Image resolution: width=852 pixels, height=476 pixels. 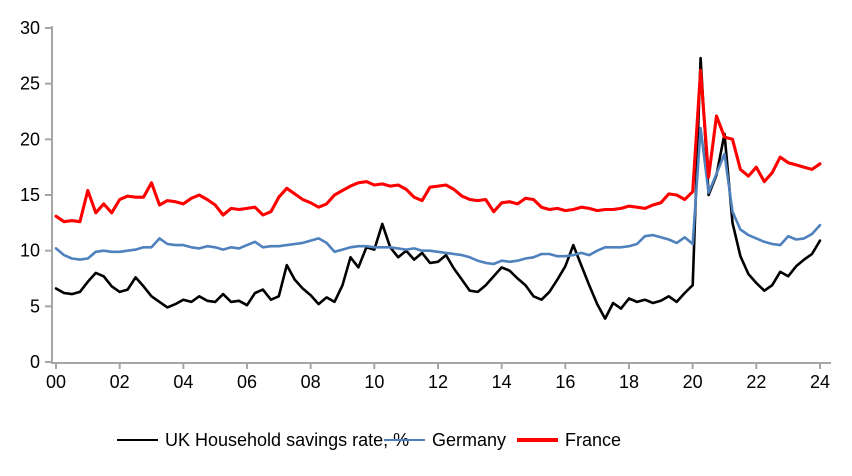 What do you see at coordinates (137, 440) in the screenshot?
I see `uk-line-swatch` at bounding box center [137, 440].